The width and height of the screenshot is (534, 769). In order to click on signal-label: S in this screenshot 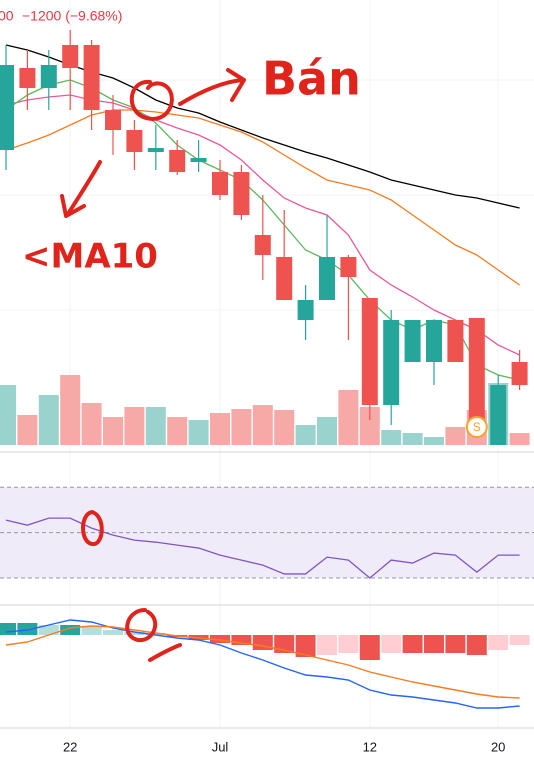, I will do `click(477, 427)`.